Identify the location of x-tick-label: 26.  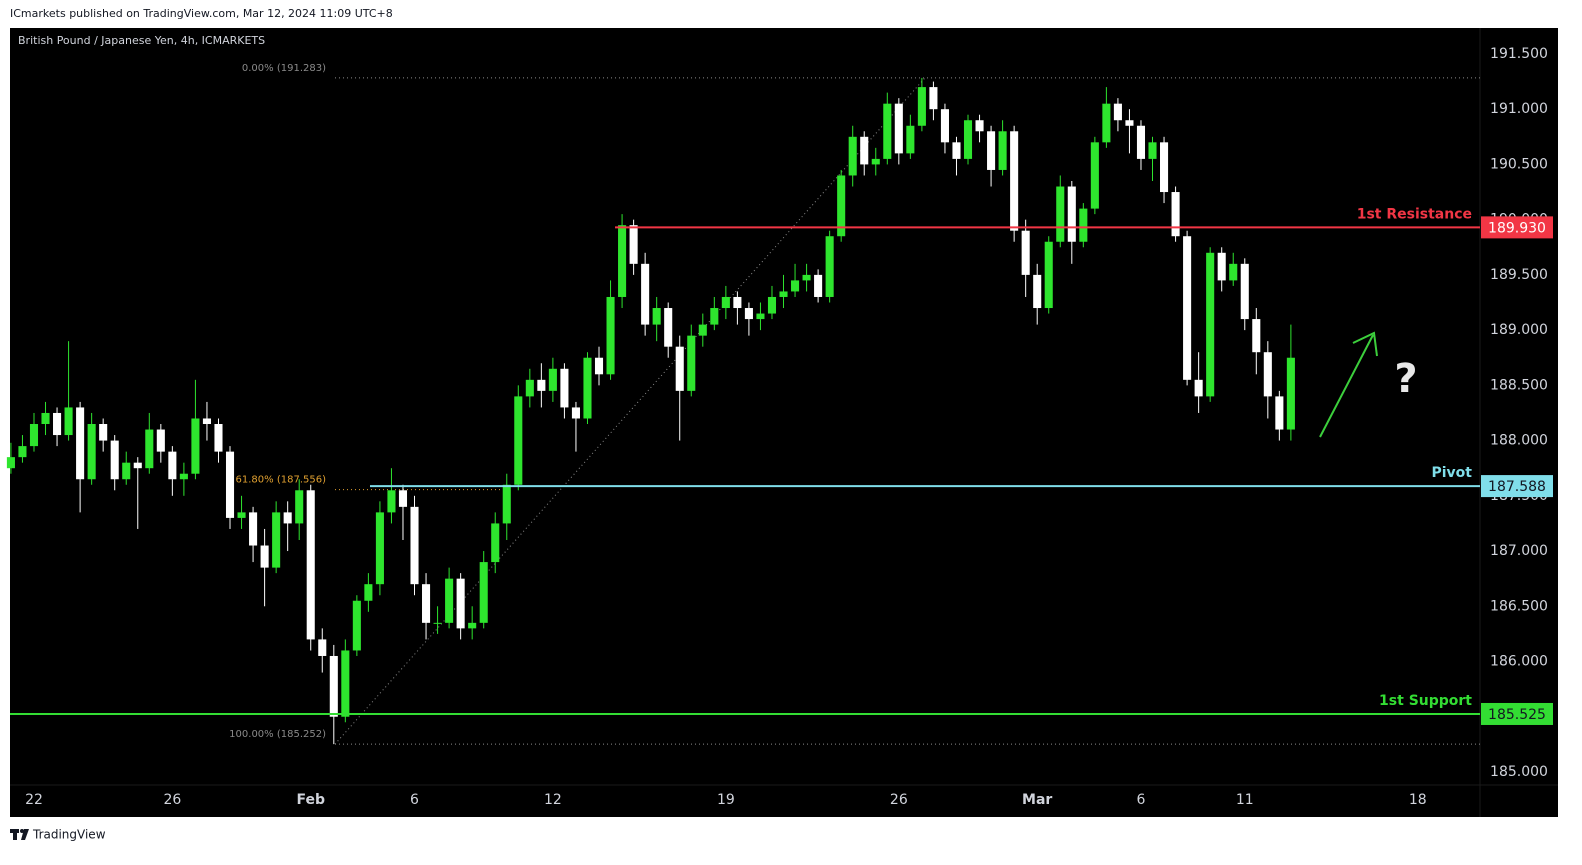
(172, 800).